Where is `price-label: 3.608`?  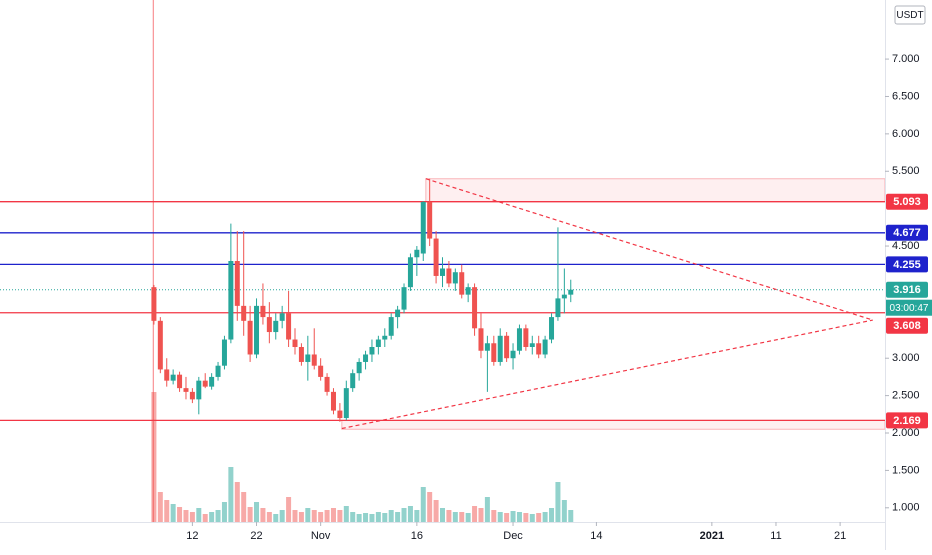
price-label: 3.608 is located at coordinates (907, 326).